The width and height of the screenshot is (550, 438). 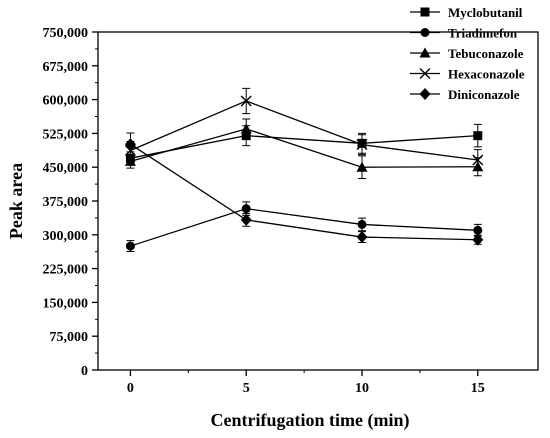 I want to click on legend-item: Triadimefon, so click(x=464, y=33).